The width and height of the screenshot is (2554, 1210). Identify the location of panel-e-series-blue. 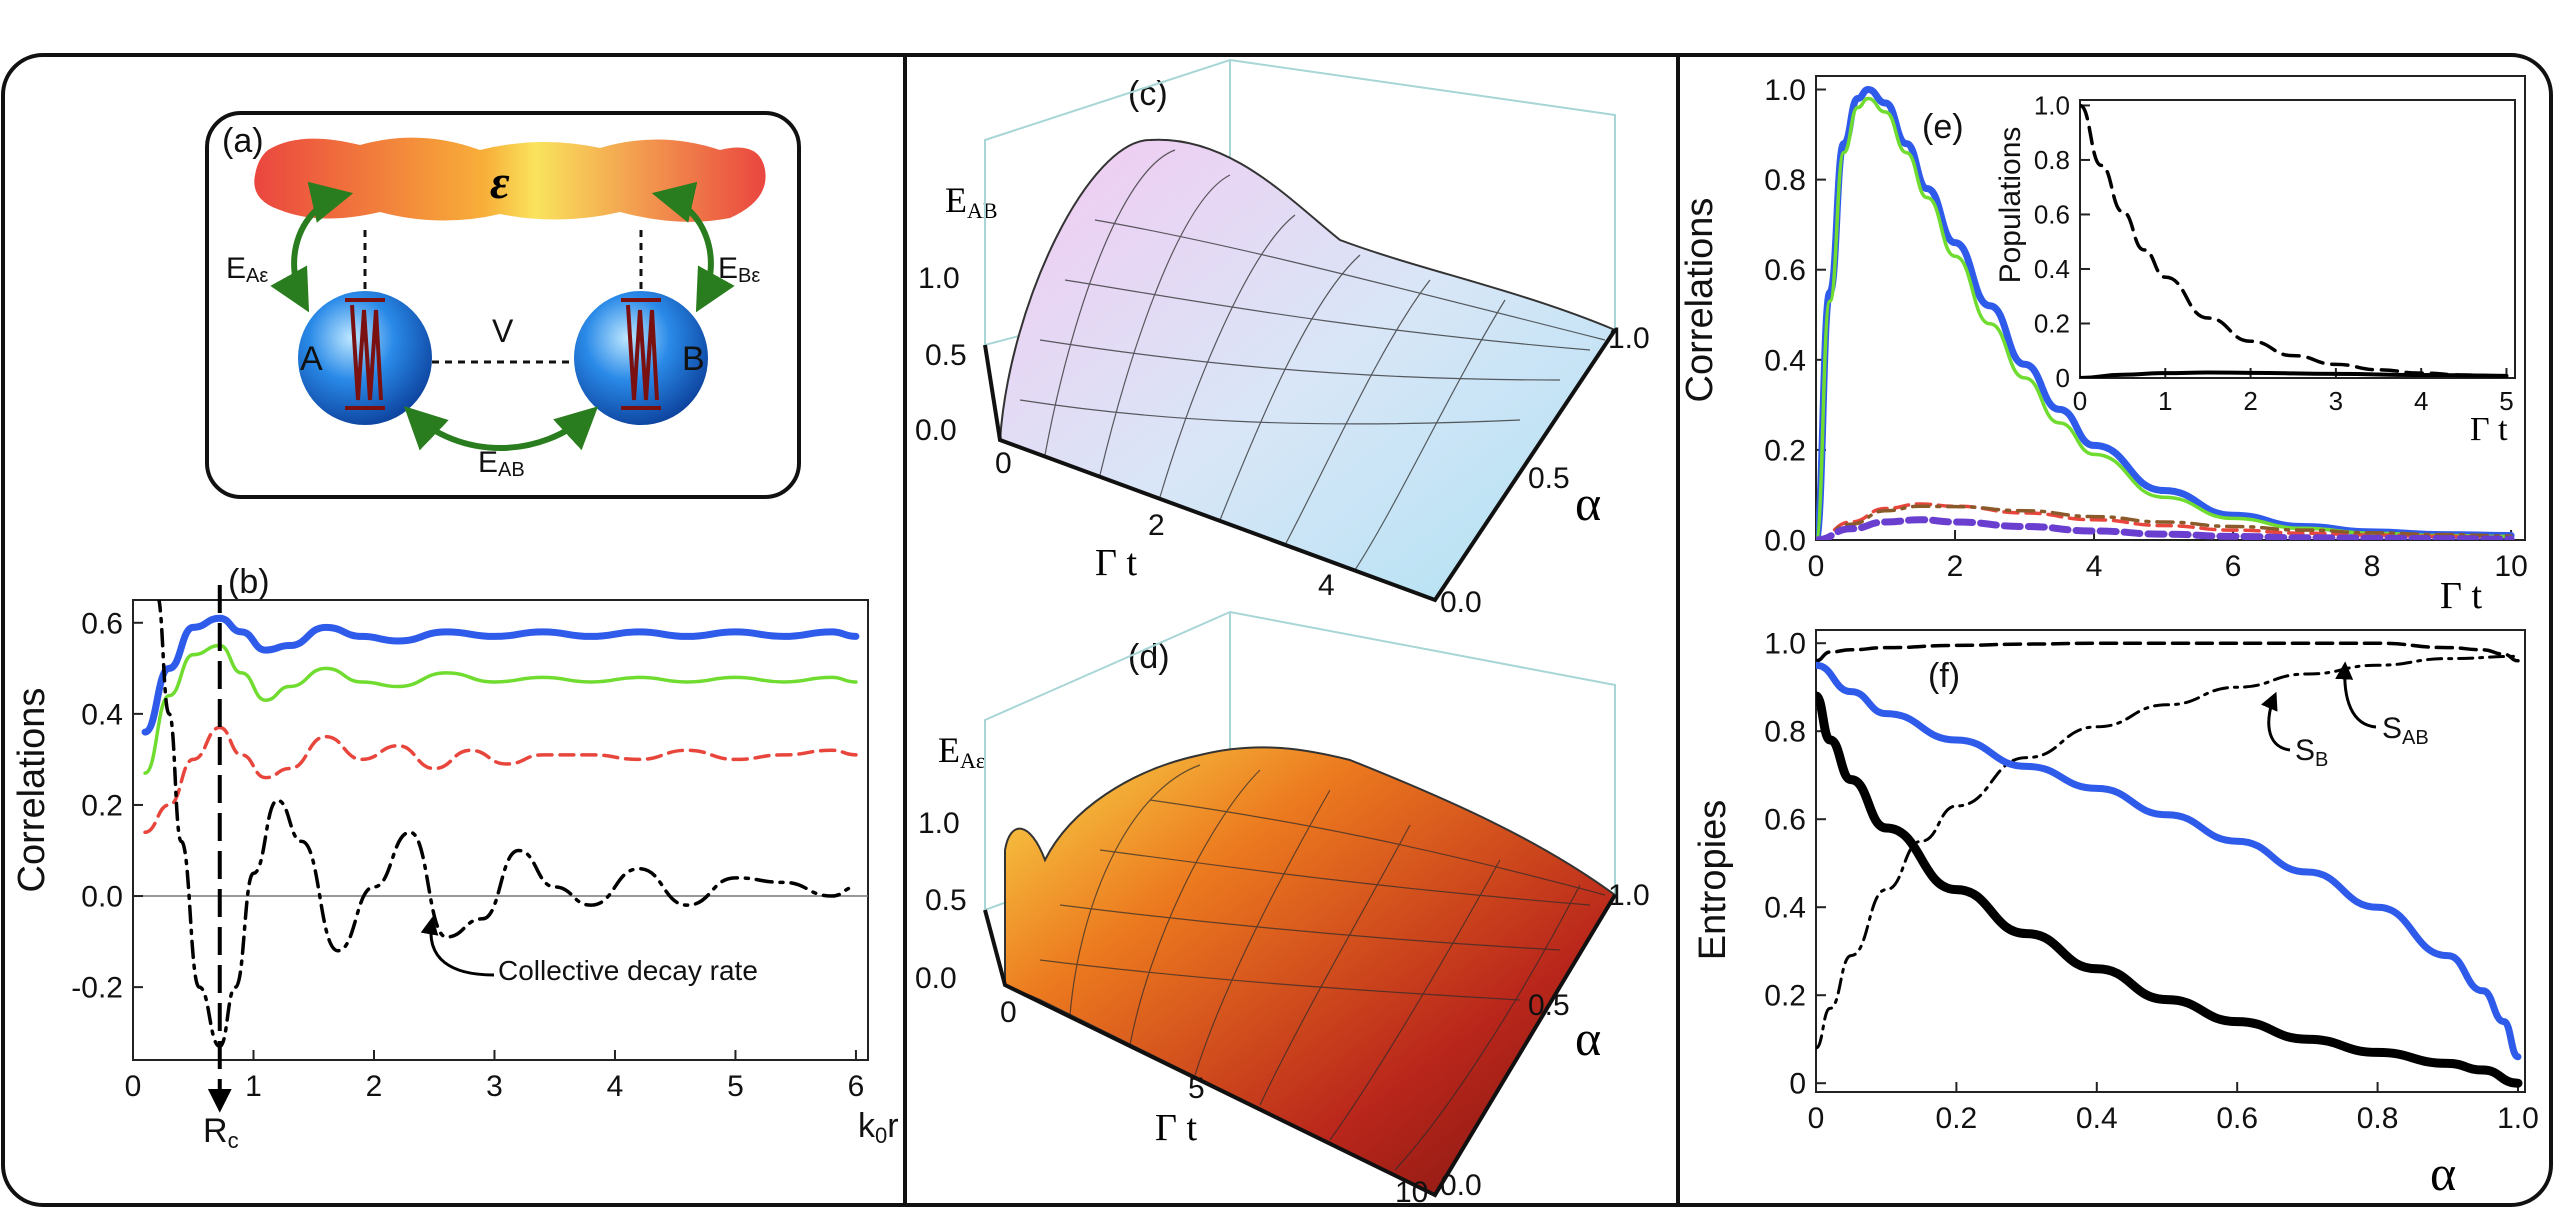
(2165, 313).